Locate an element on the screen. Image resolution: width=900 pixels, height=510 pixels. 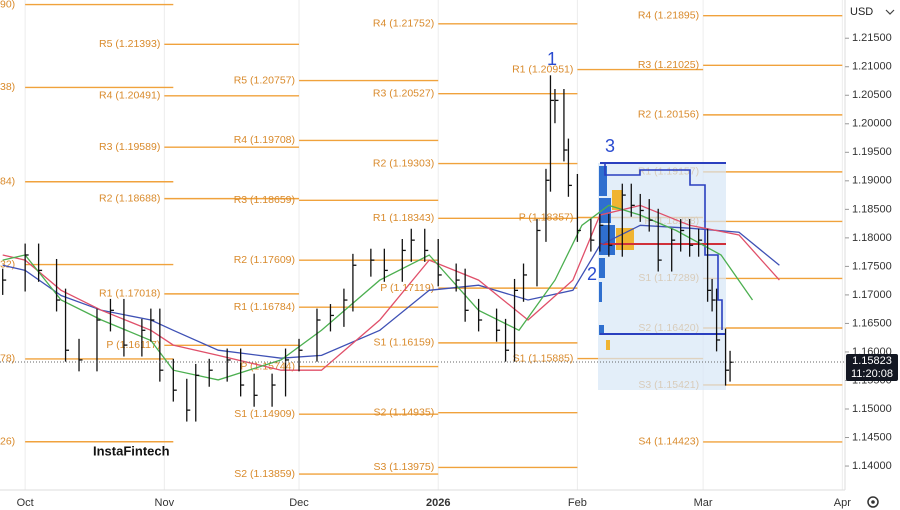
currency-dropdown is located at coordinates (890, 12).